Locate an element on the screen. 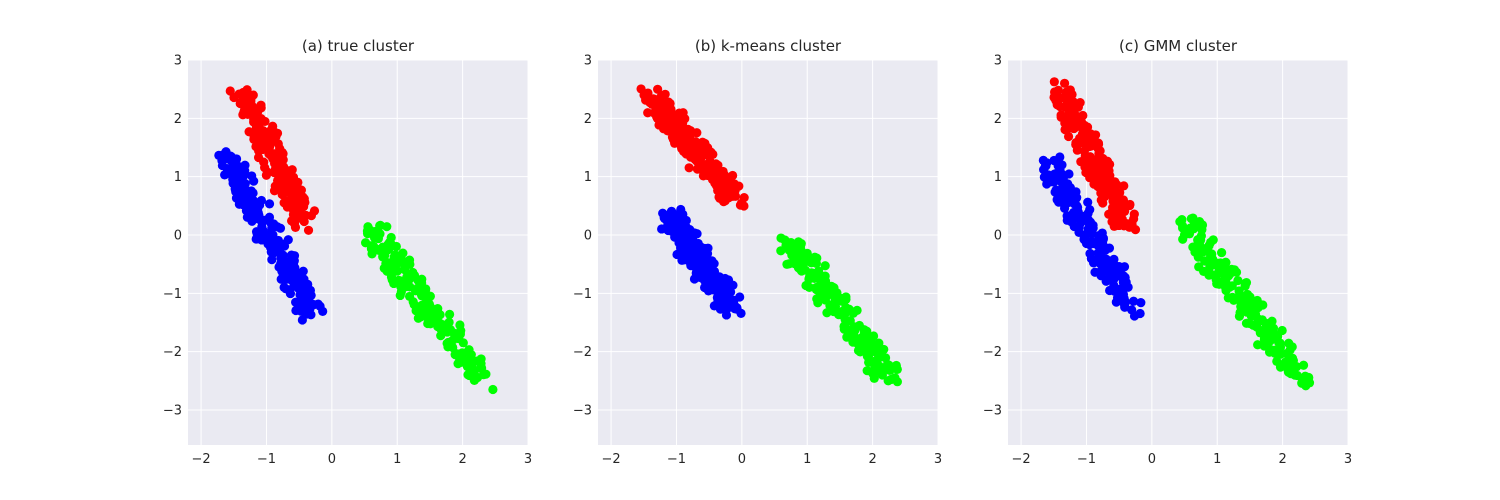 Image resolution: width=1500 pixels, height=500 pixels. x-tick-label: −1 is located at coordinates (676, 459).